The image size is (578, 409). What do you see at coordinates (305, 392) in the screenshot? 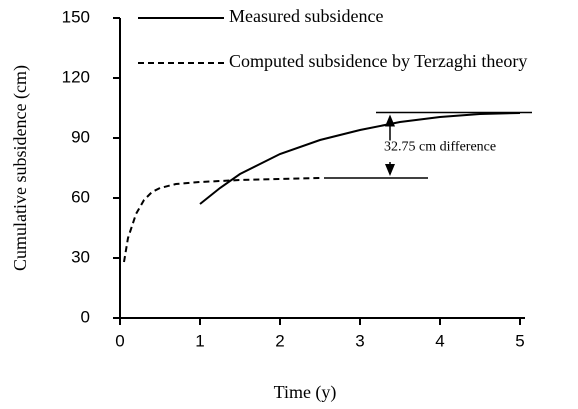
I see `x-axis-label: Time (y)` at bounding box center [305, 392].